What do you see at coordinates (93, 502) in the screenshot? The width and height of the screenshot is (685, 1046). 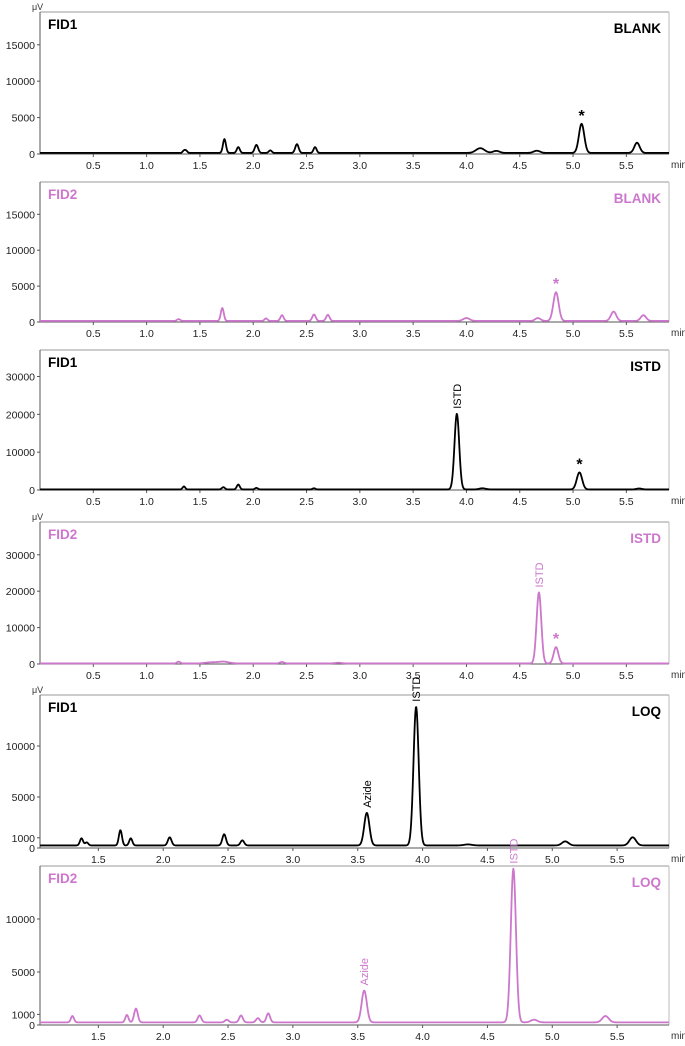 I see `x-tick-label: 0.5` at bounding box center [93, 502].